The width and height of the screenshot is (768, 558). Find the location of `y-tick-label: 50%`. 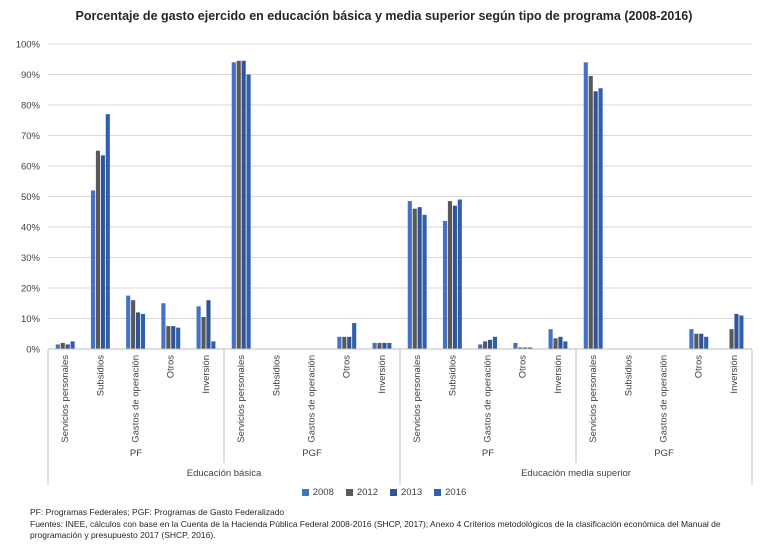

y-tick-label: 50% is located at coordinates (31, 197).